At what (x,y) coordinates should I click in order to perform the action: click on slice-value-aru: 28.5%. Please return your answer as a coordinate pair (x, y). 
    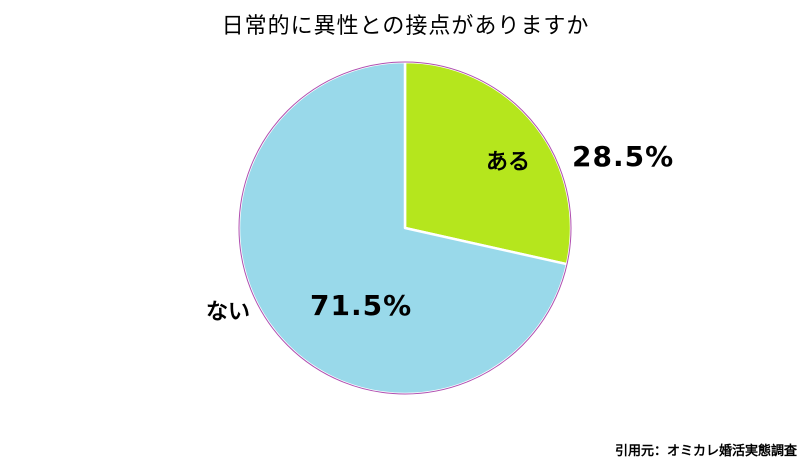
    Looking at the image, I should click on (623, 156).